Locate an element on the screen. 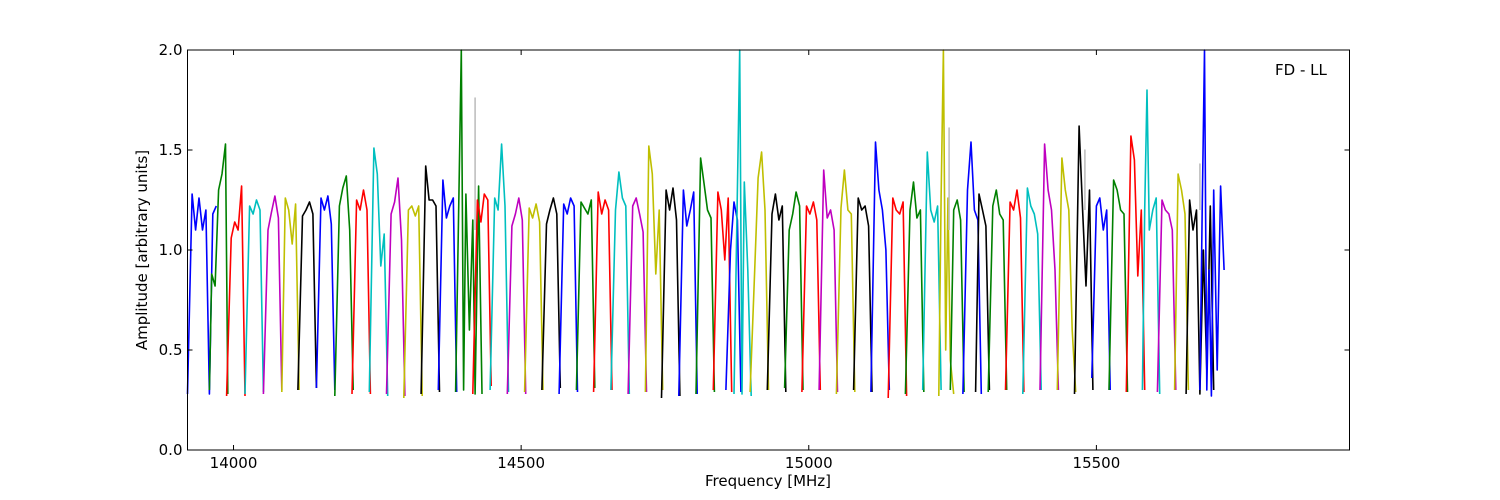 The image size is (1500, 500). plot-annotation: FD - LL is located at coordinates (1301, 70).